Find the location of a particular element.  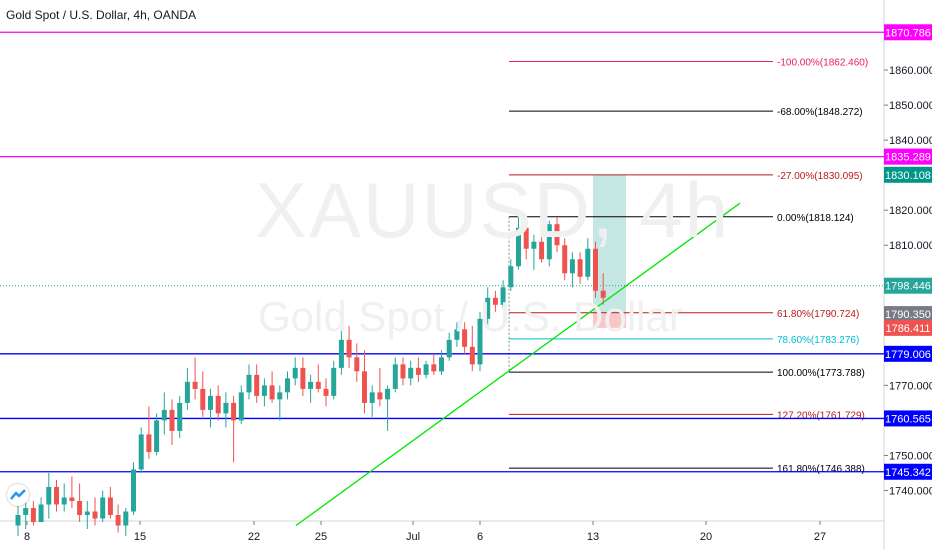

x-tick-label: 22 is located at coordinates (254, 537).